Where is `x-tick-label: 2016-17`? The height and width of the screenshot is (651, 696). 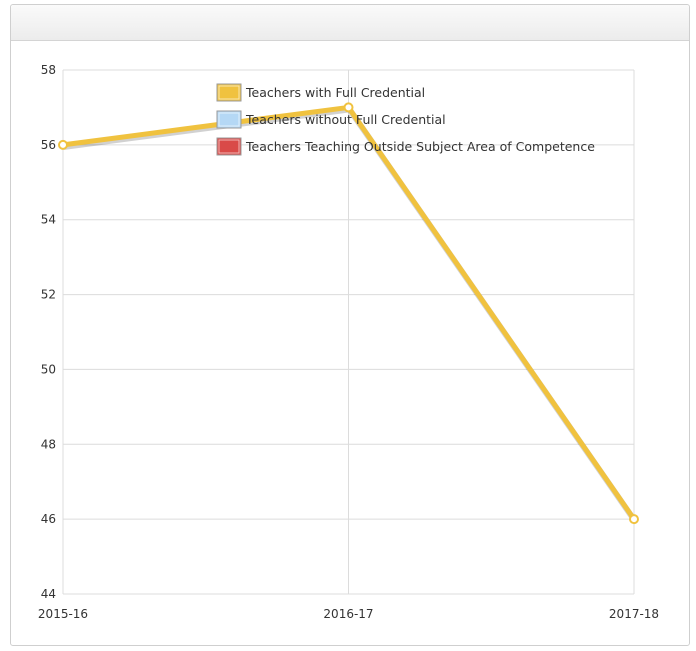 x-tick-label: 2016-17 is located at coordinates (348, 614).